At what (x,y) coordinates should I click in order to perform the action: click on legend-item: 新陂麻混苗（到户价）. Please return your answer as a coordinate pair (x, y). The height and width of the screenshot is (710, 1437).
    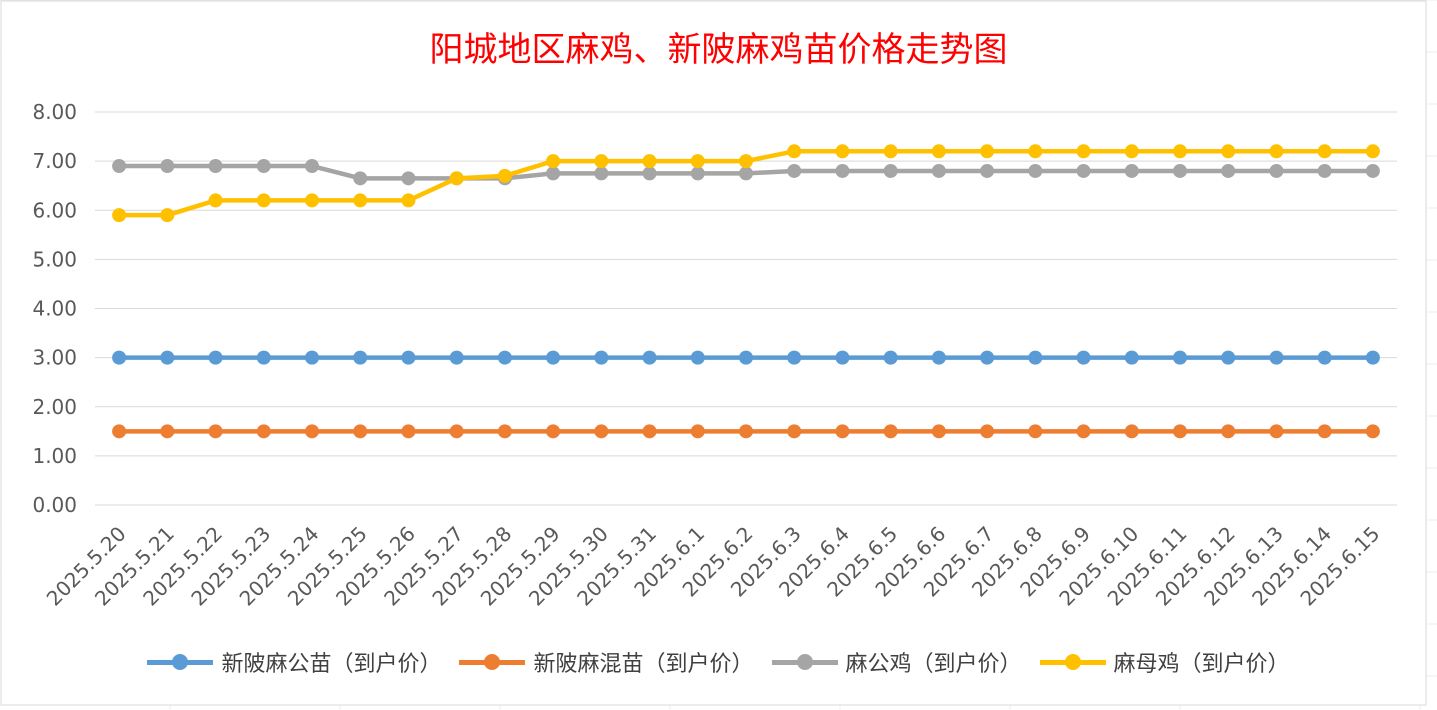
    Looking at the image, I should click on (606, 662).